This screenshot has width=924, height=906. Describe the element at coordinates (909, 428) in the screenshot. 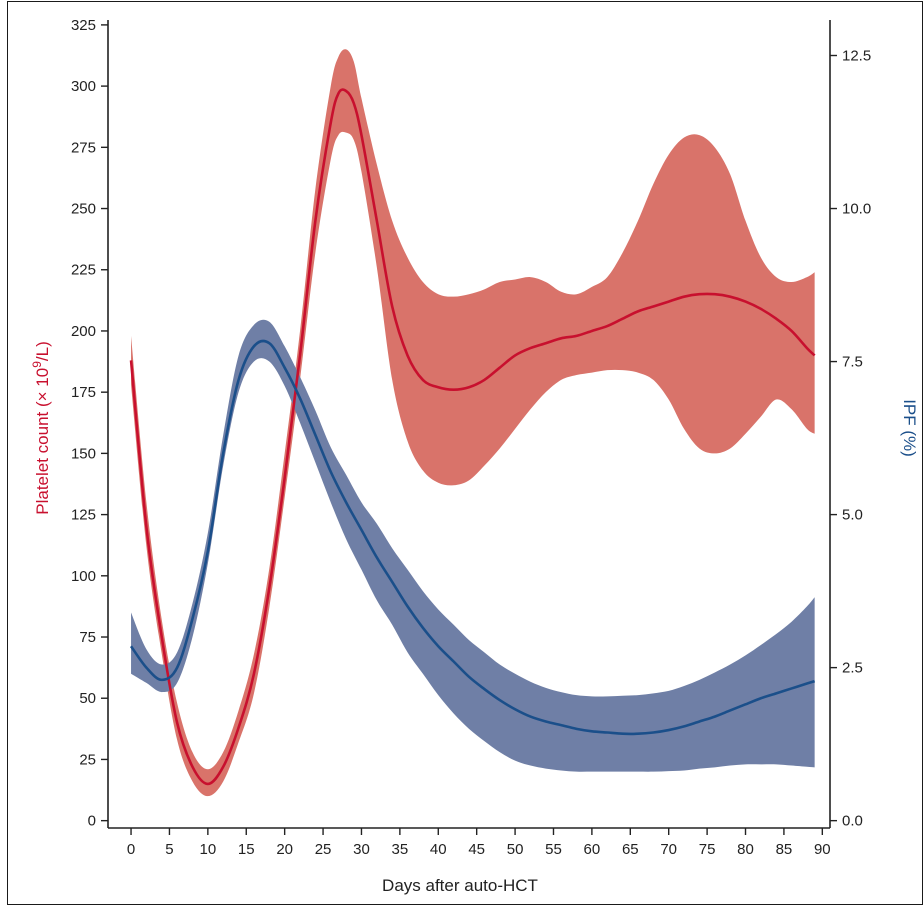

I see `y-axis-right-title: IPF (%)` at that location.